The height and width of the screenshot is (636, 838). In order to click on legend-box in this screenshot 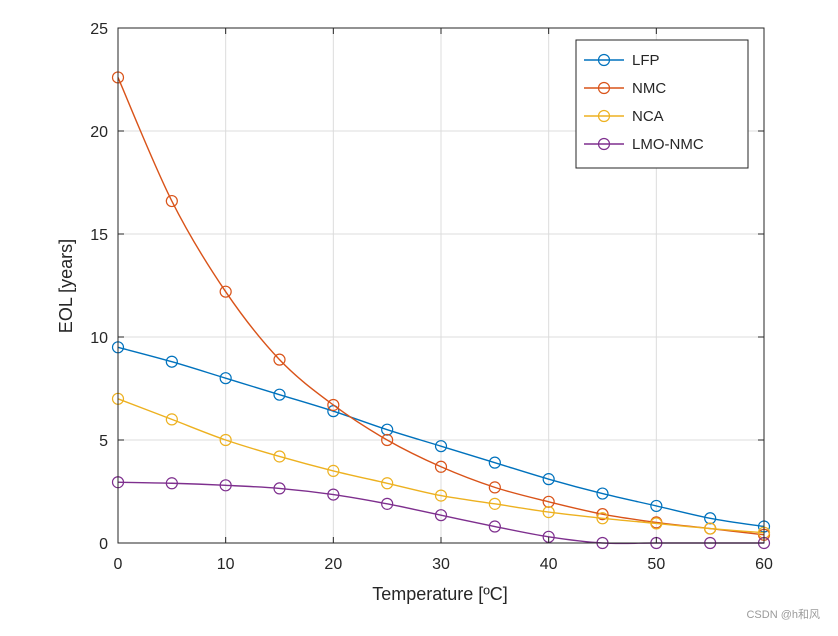, I will do `click(662, 104)`.